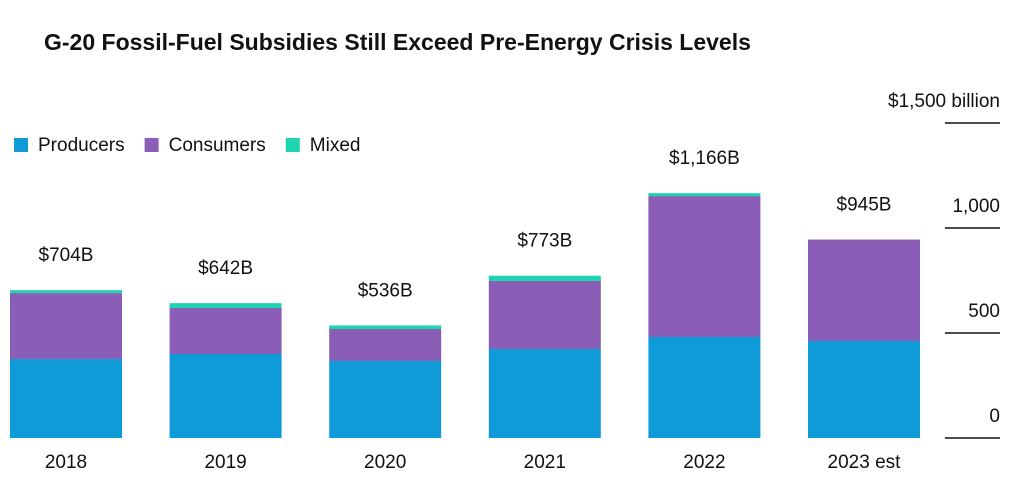  What do you see at coordinates (976, 206) in the screenshot?
I see `y-tick-label: 1,000` at bounding box center [976, 206].